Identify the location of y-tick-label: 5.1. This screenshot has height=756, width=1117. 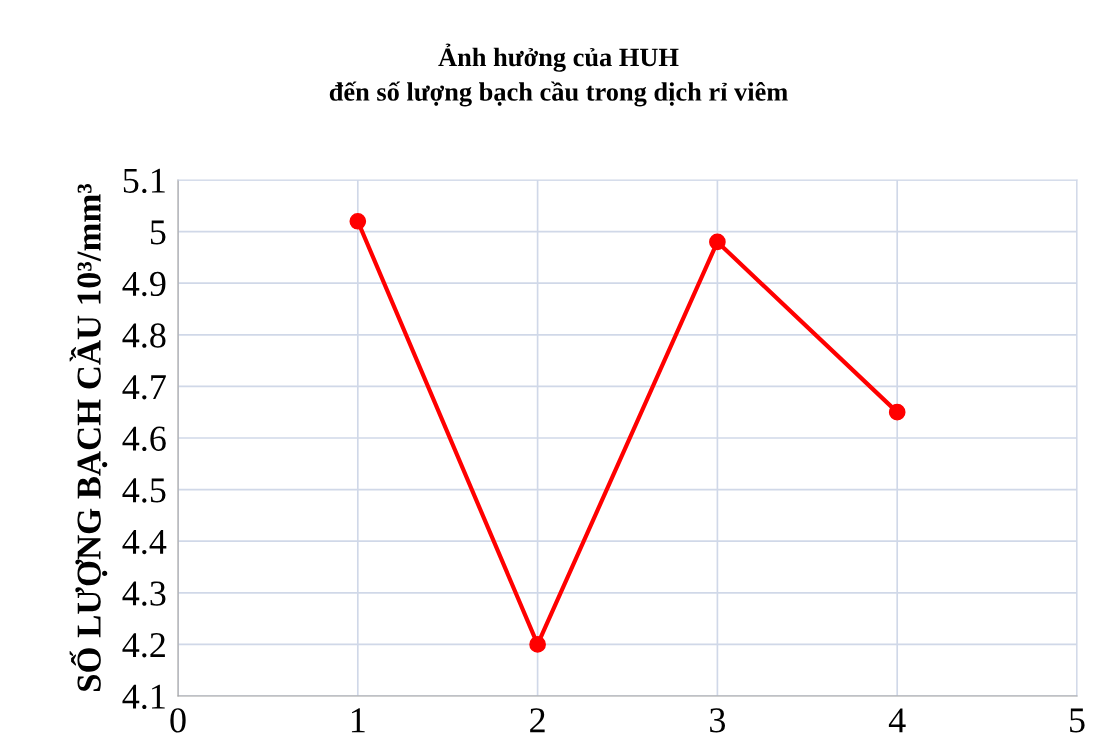
(144, 181).